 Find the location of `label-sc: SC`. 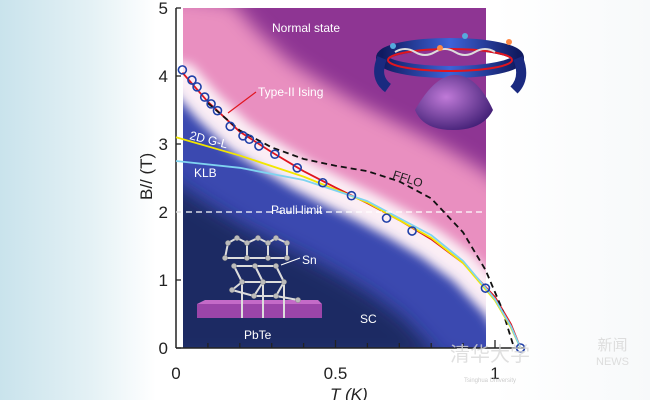

label-sc: SC is located at coordinates (368, 319).